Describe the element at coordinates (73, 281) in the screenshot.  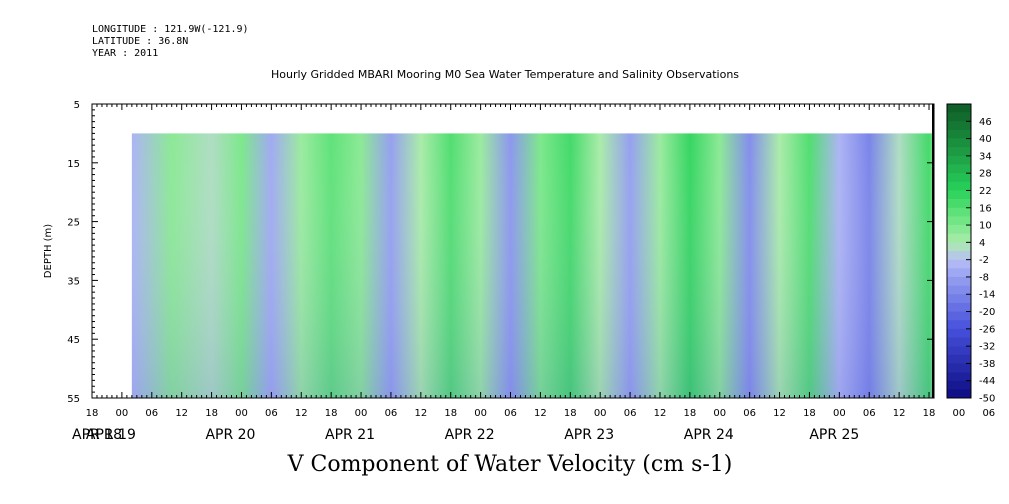
I see `y-tick-label: 35` at that location.